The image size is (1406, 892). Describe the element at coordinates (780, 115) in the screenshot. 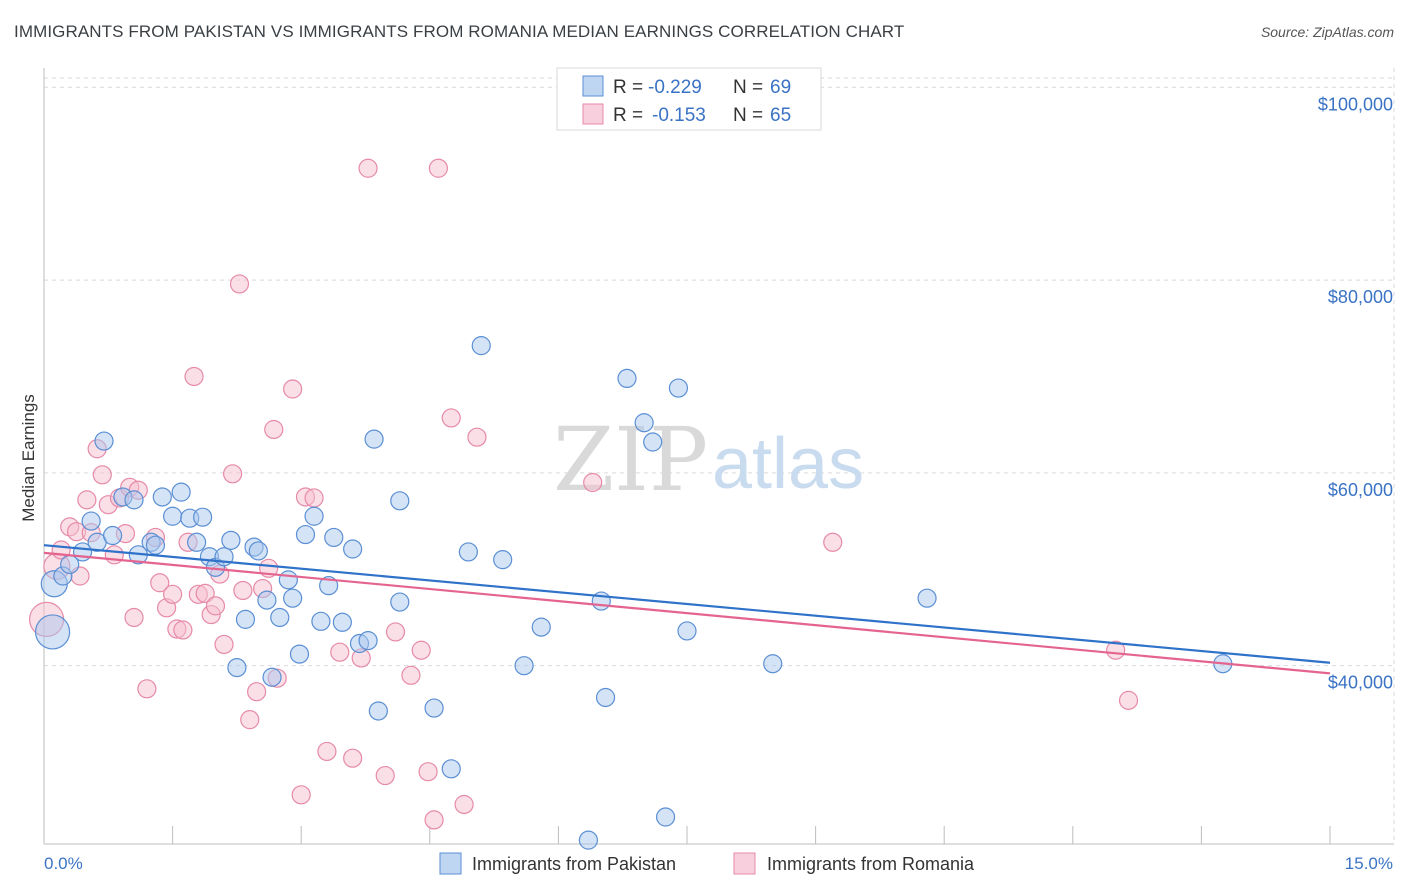

I see `legend-n-value-romania: 65` at that location.